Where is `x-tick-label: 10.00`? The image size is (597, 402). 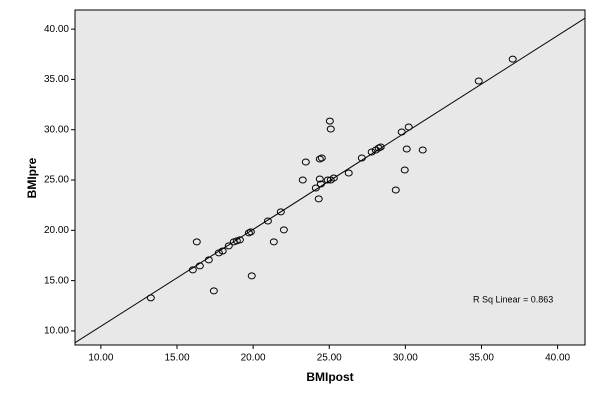 x-tick-label: 10.00 is located at coordinates (100, 358).